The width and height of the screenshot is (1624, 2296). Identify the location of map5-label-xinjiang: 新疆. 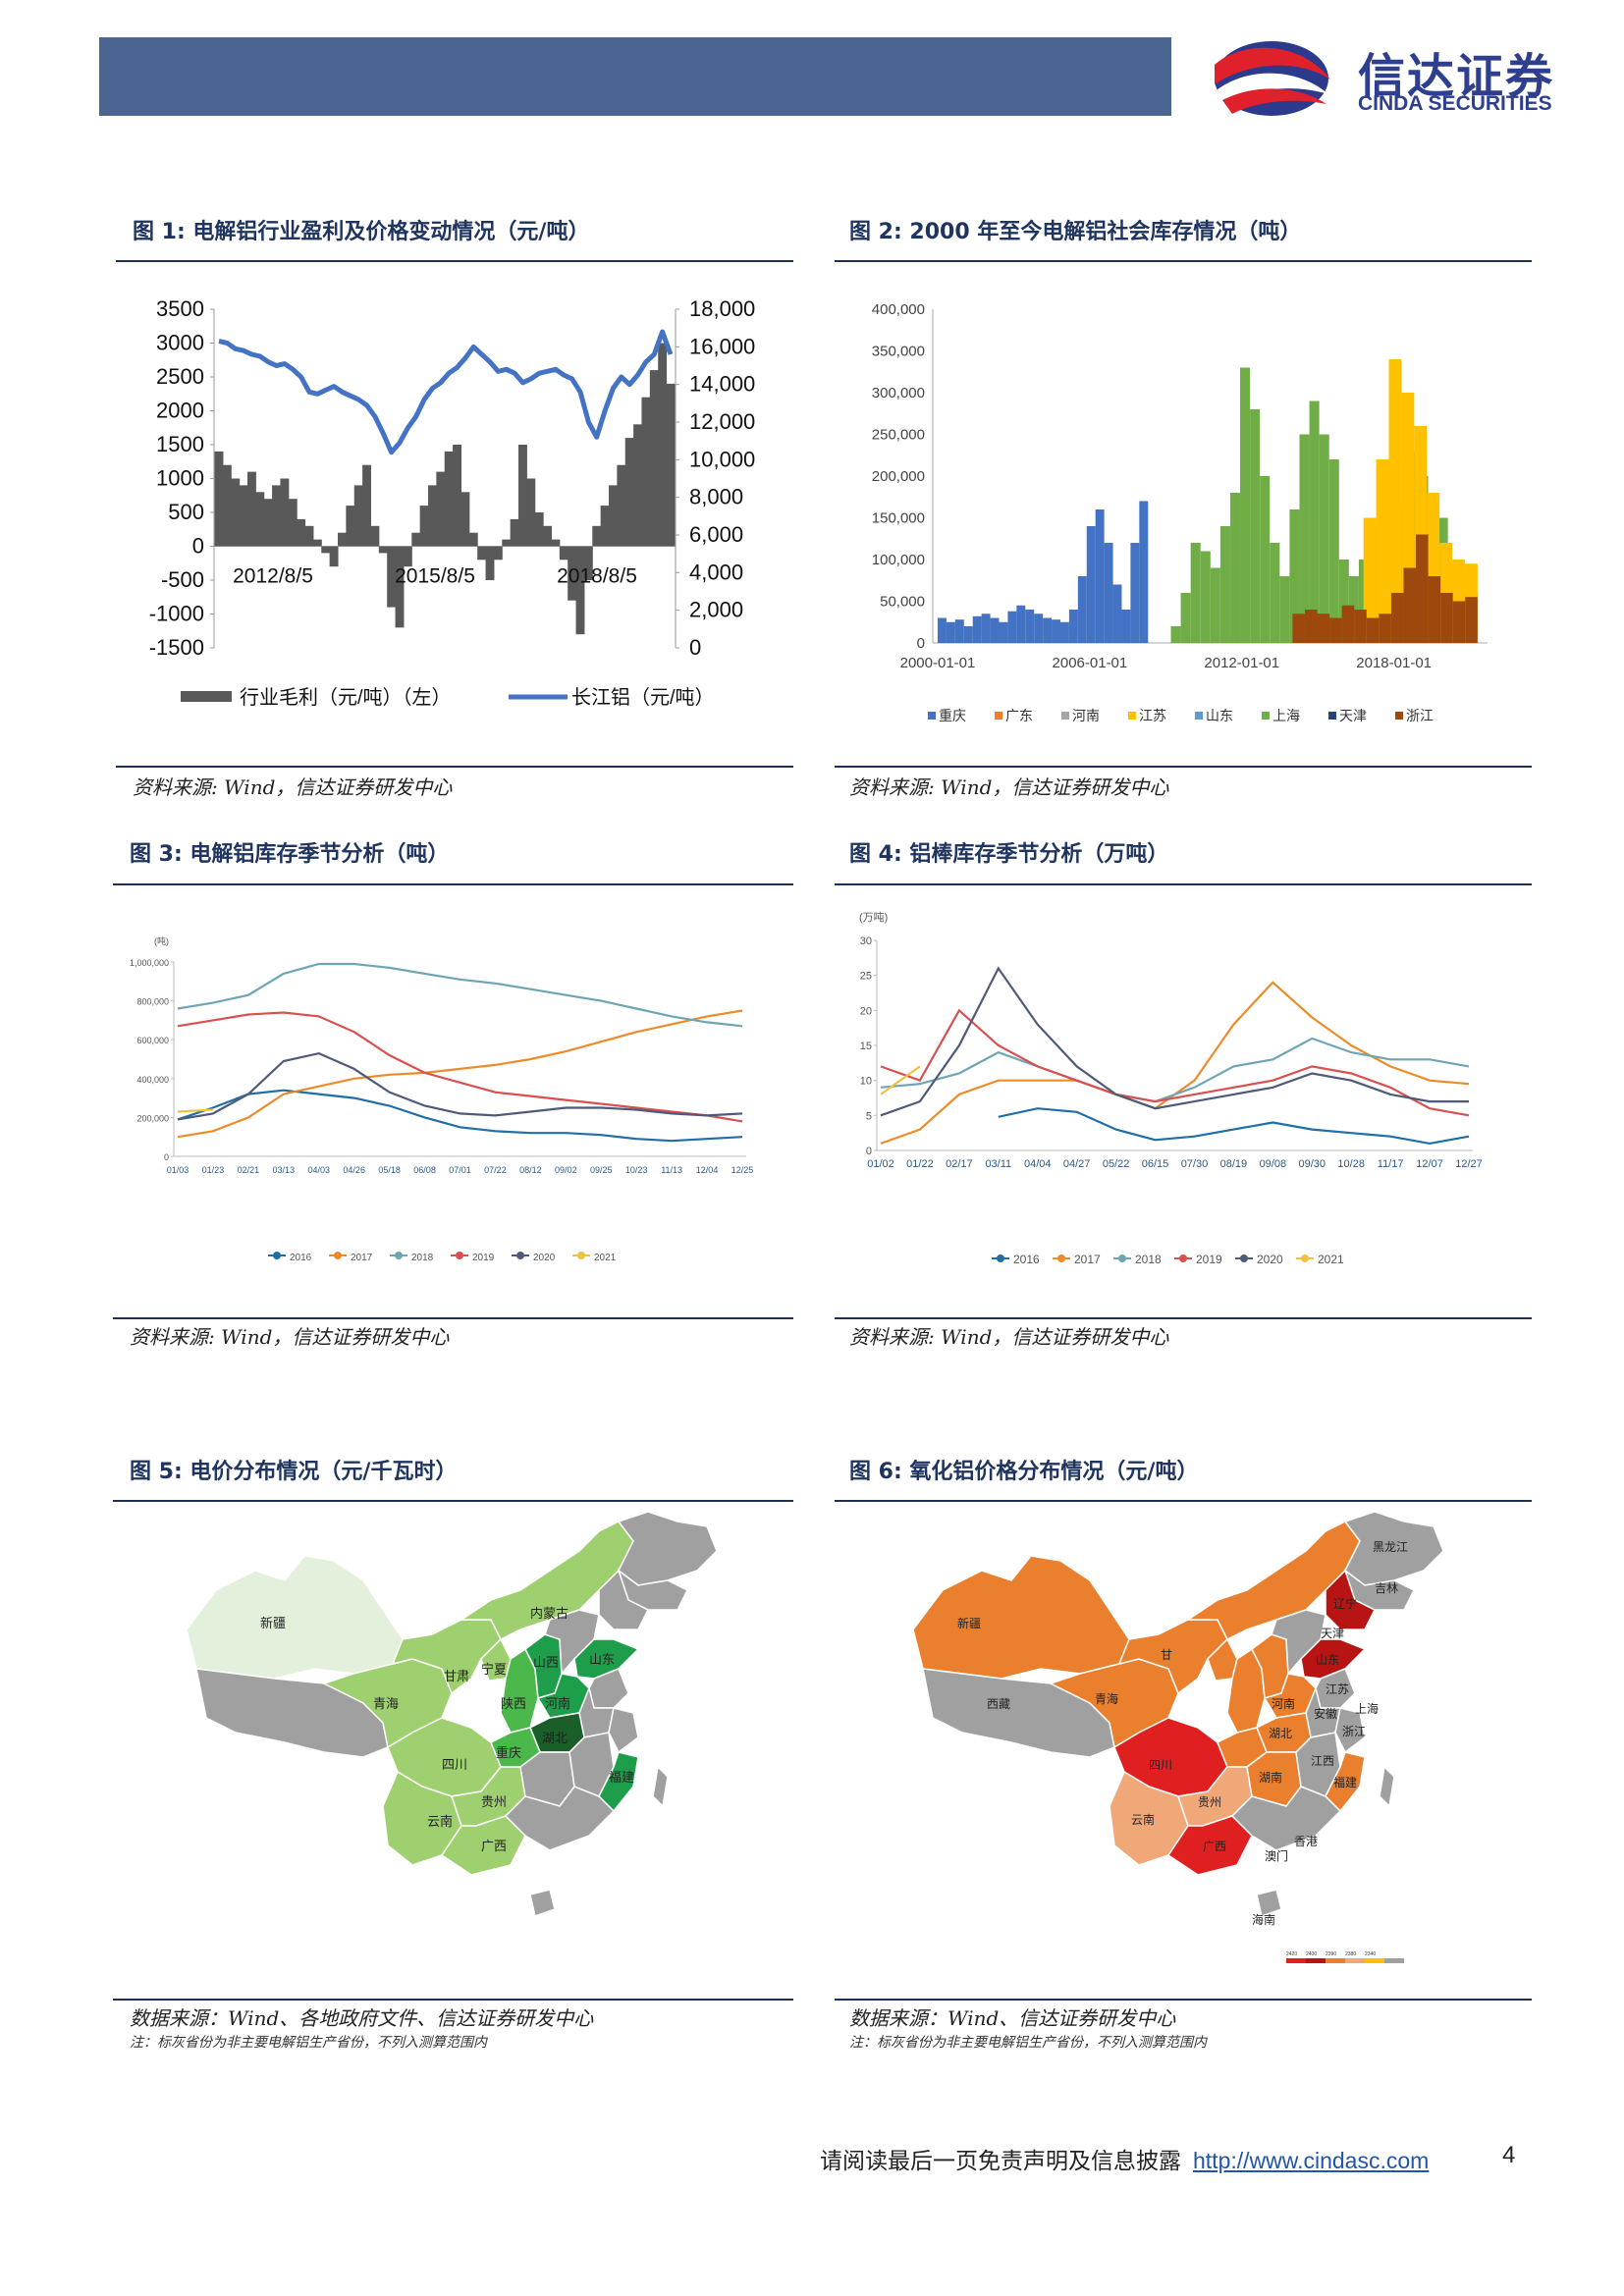
(273, 1623).